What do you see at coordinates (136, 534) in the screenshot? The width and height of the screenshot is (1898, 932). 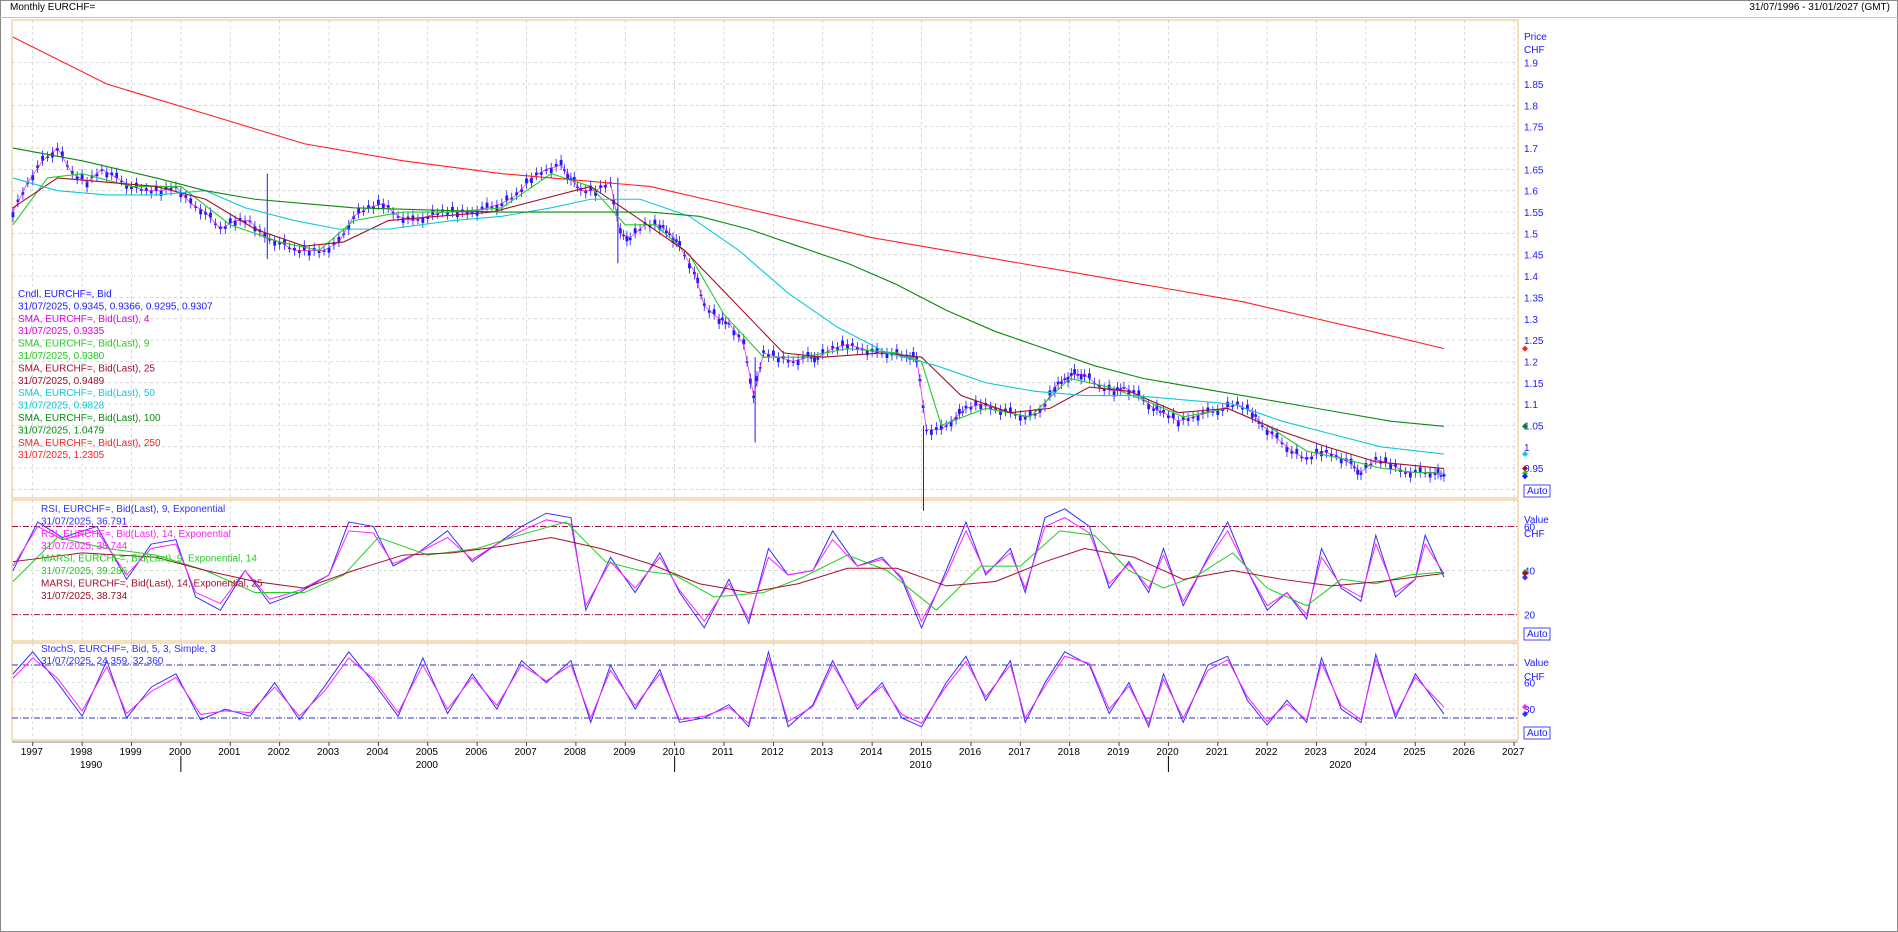 I see `legend-entry: RSI, EURCHF=, Bid(Last), 14, Exponential` at bounding box center [136, 534].